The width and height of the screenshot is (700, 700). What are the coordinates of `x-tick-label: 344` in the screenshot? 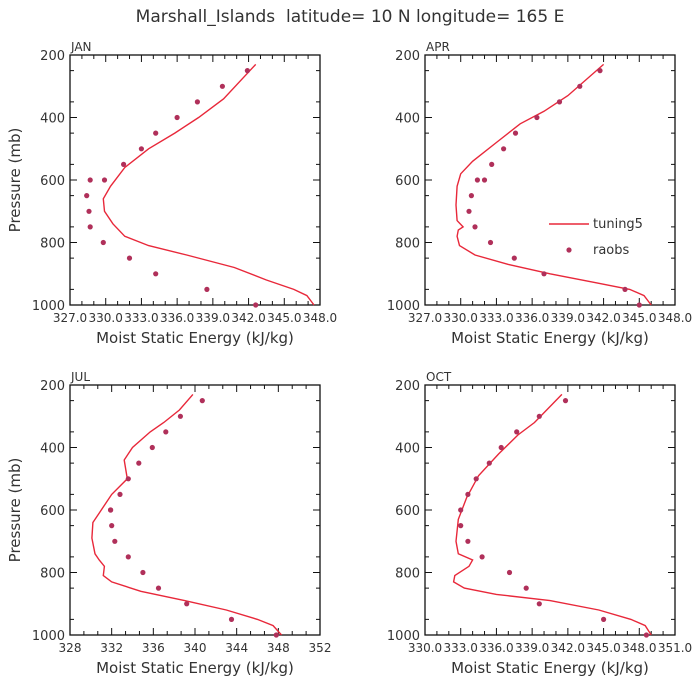 It's located at (236, 648).